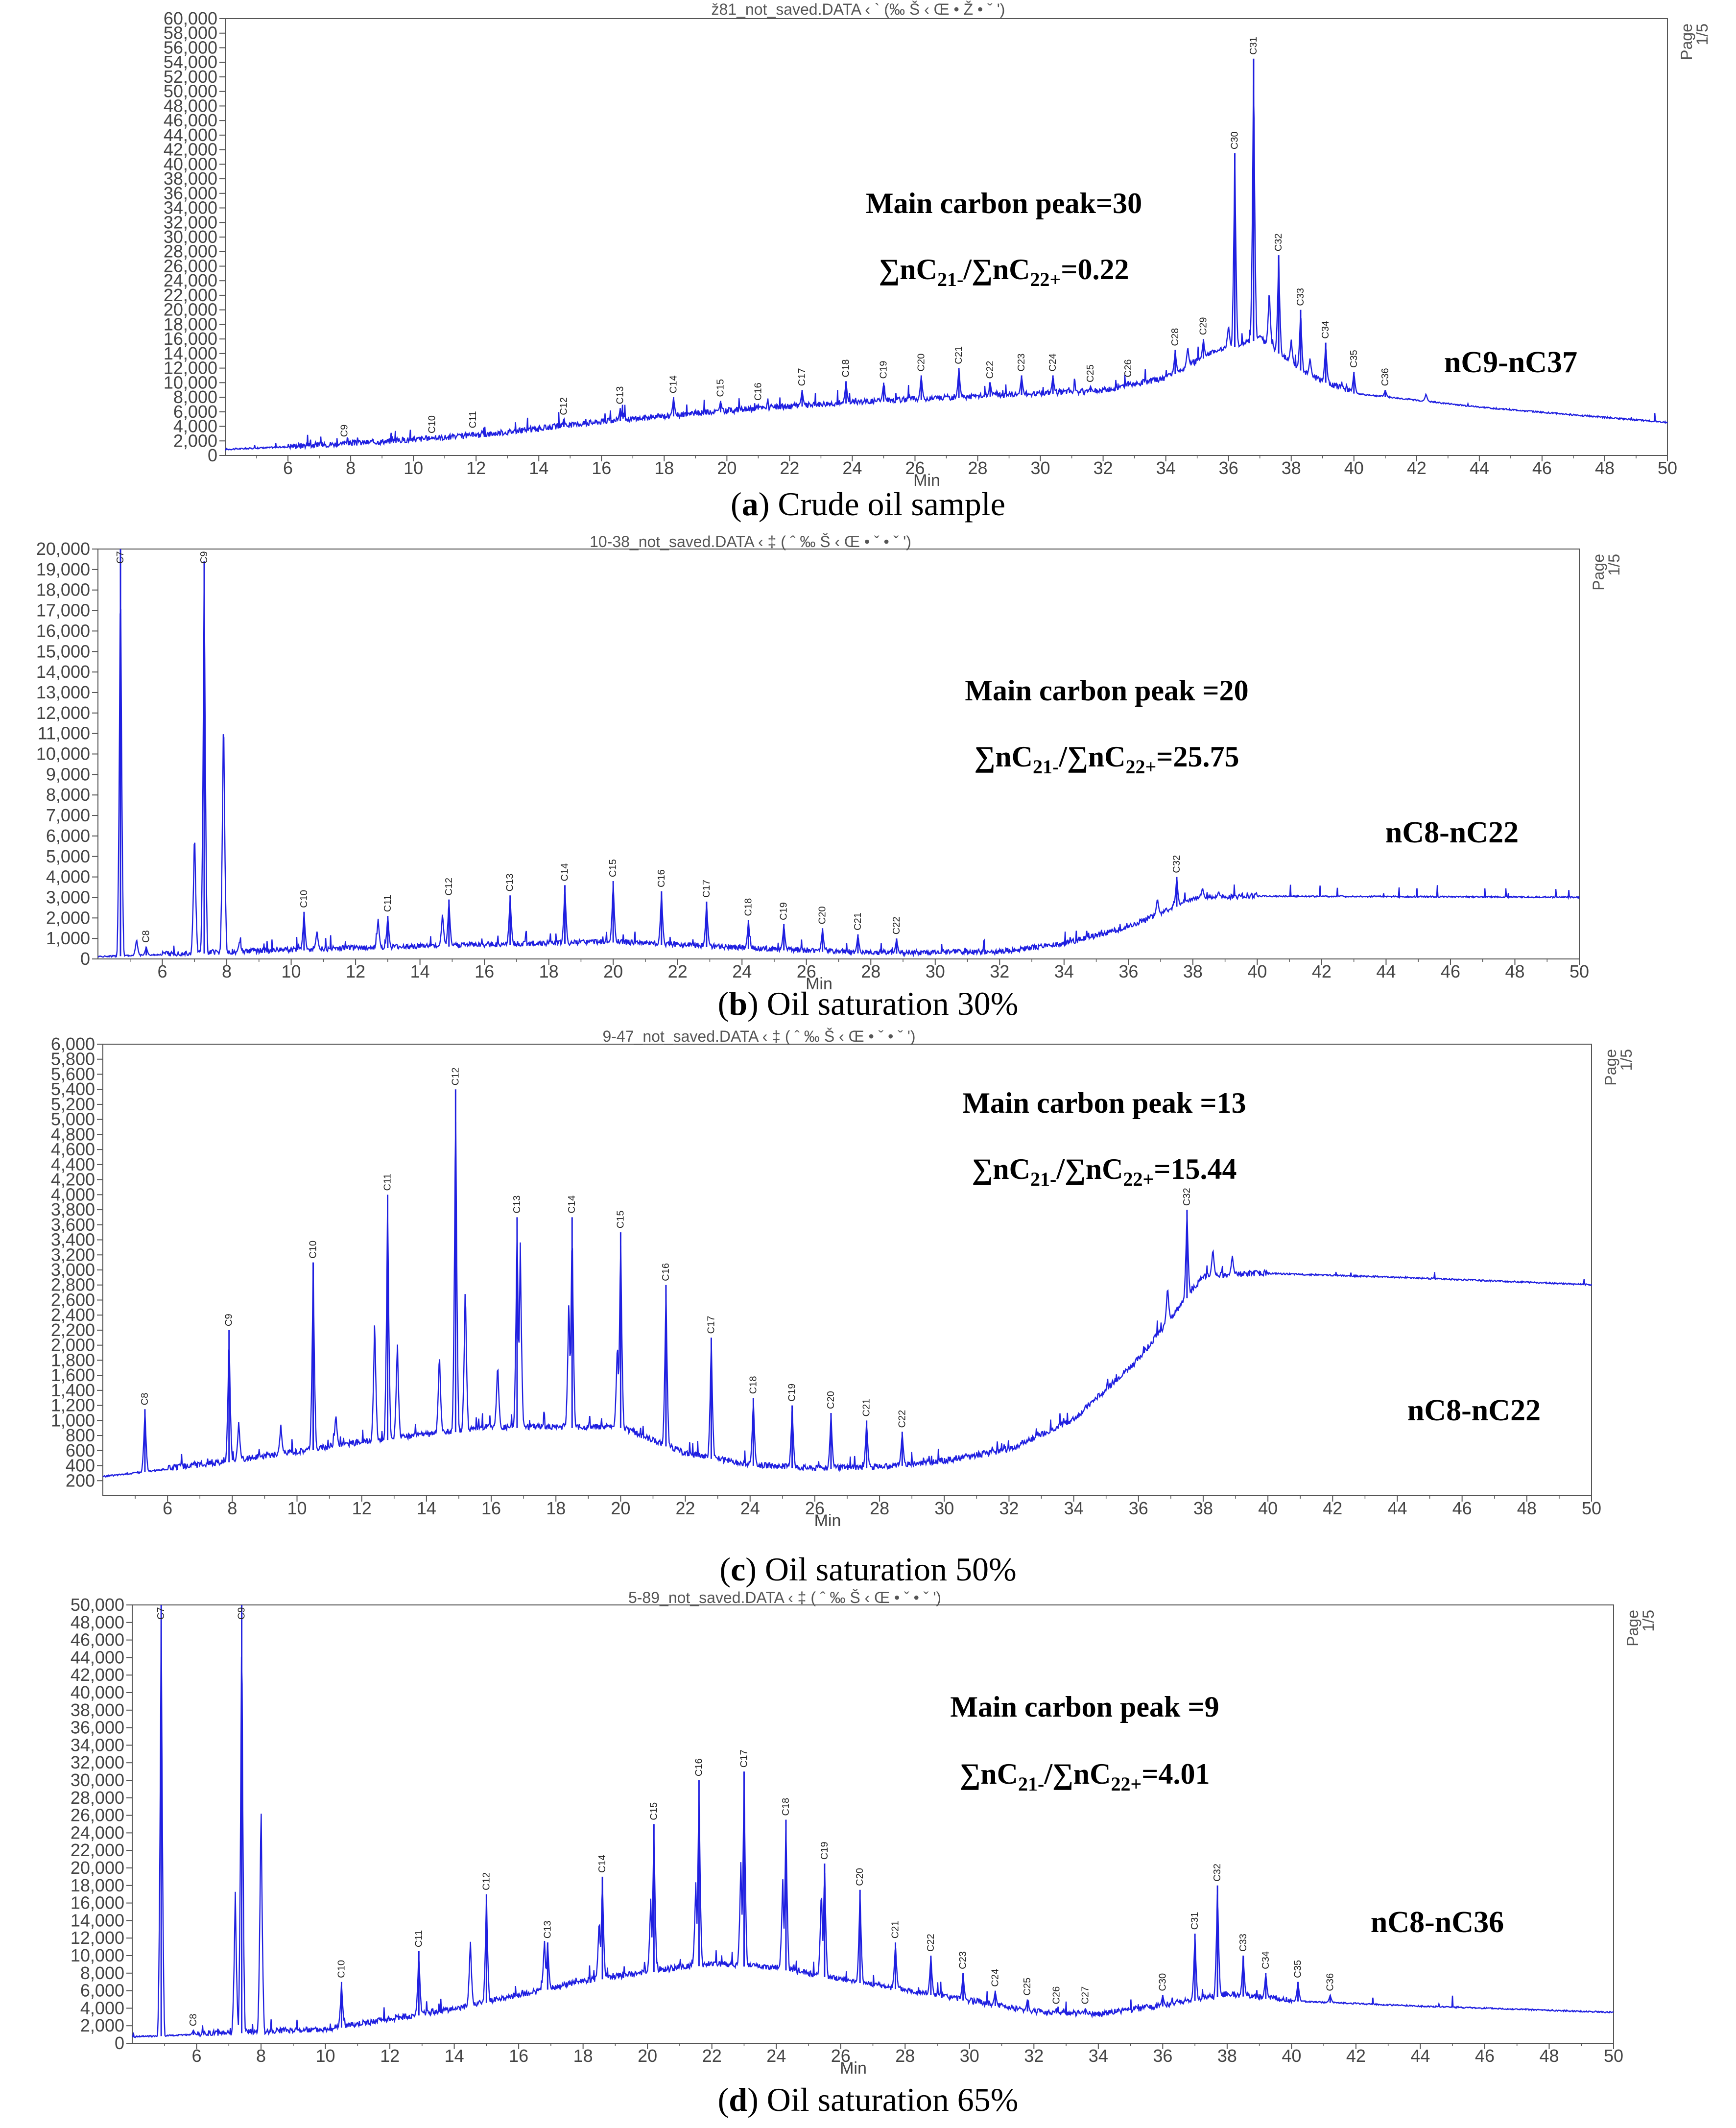 The width and height of the screenshot is (1736, 2128). What do you see at coordinates (1196, 1169) in the screenshot?
I see `ratio-value: =15.44` at bounding box center [1196, 1169].